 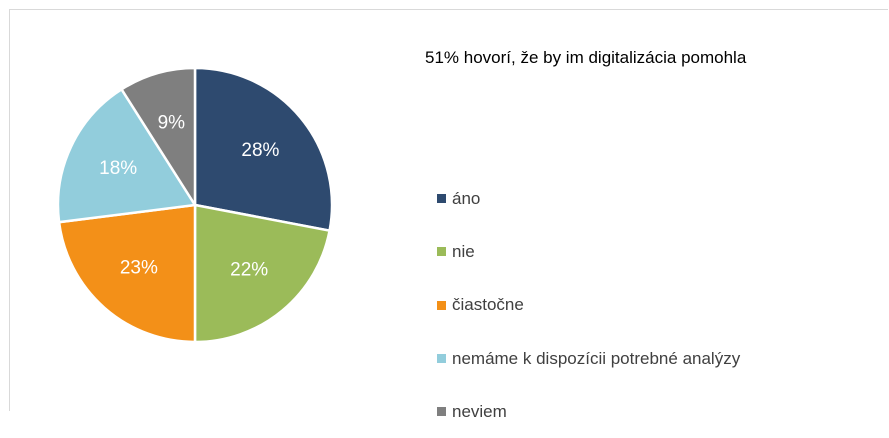 What do you see at coordinates (463, 251) in the screenshot?
I see `legend-label: nie` at bounding box center [463, 251].